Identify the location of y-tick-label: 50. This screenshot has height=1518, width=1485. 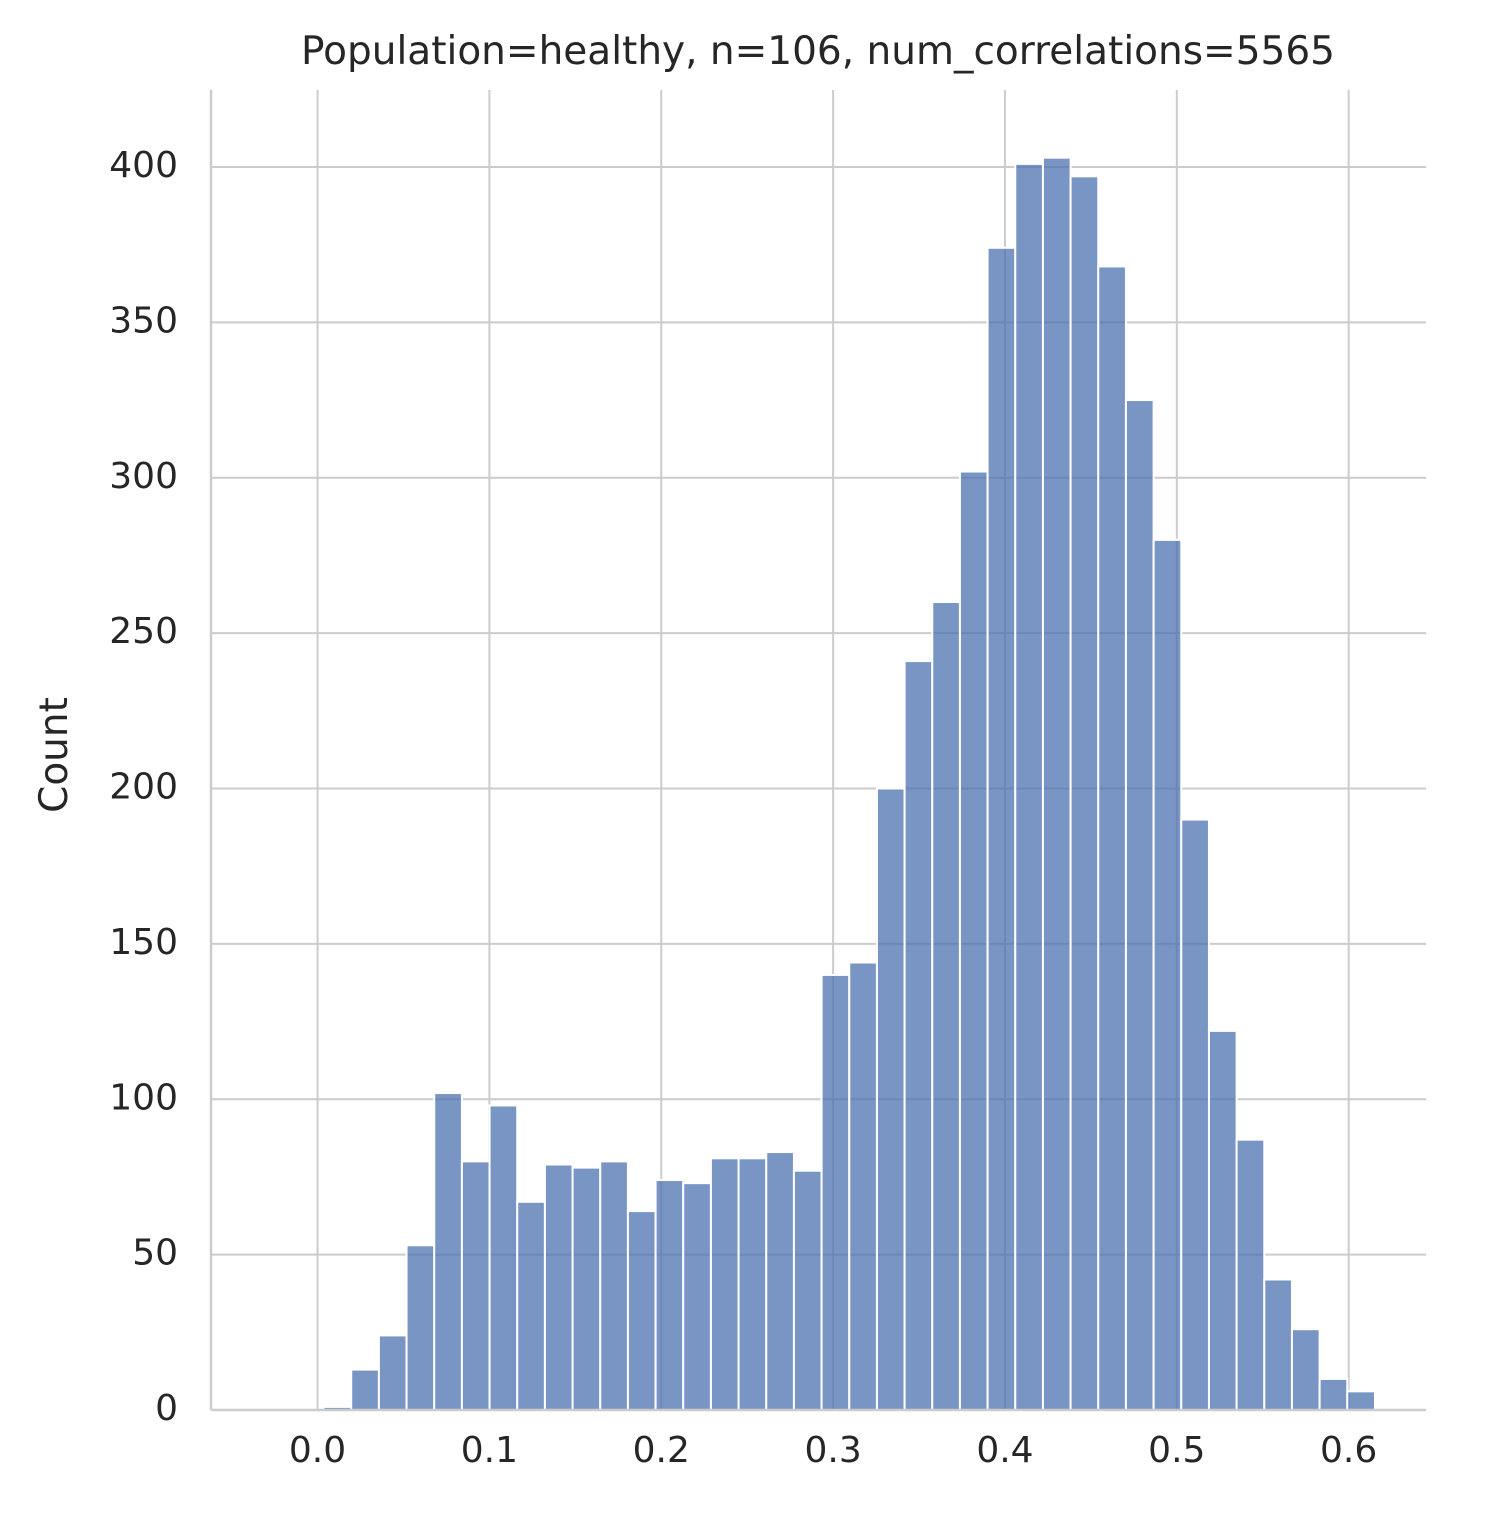
(155, 1253).